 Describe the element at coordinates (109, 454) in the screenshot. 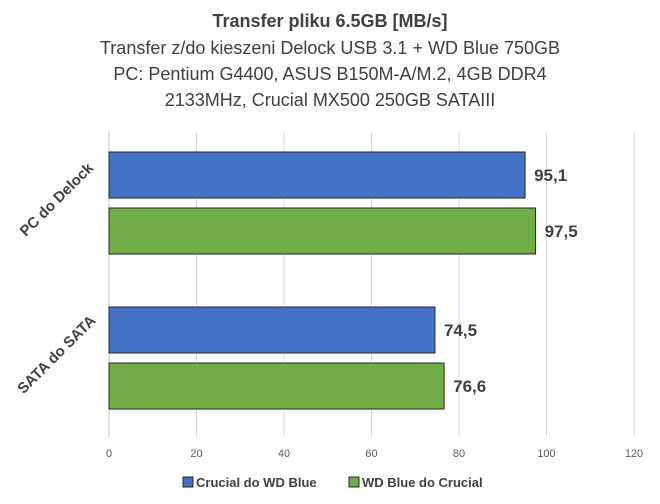

I see `x-tick-label: 0` at that location.